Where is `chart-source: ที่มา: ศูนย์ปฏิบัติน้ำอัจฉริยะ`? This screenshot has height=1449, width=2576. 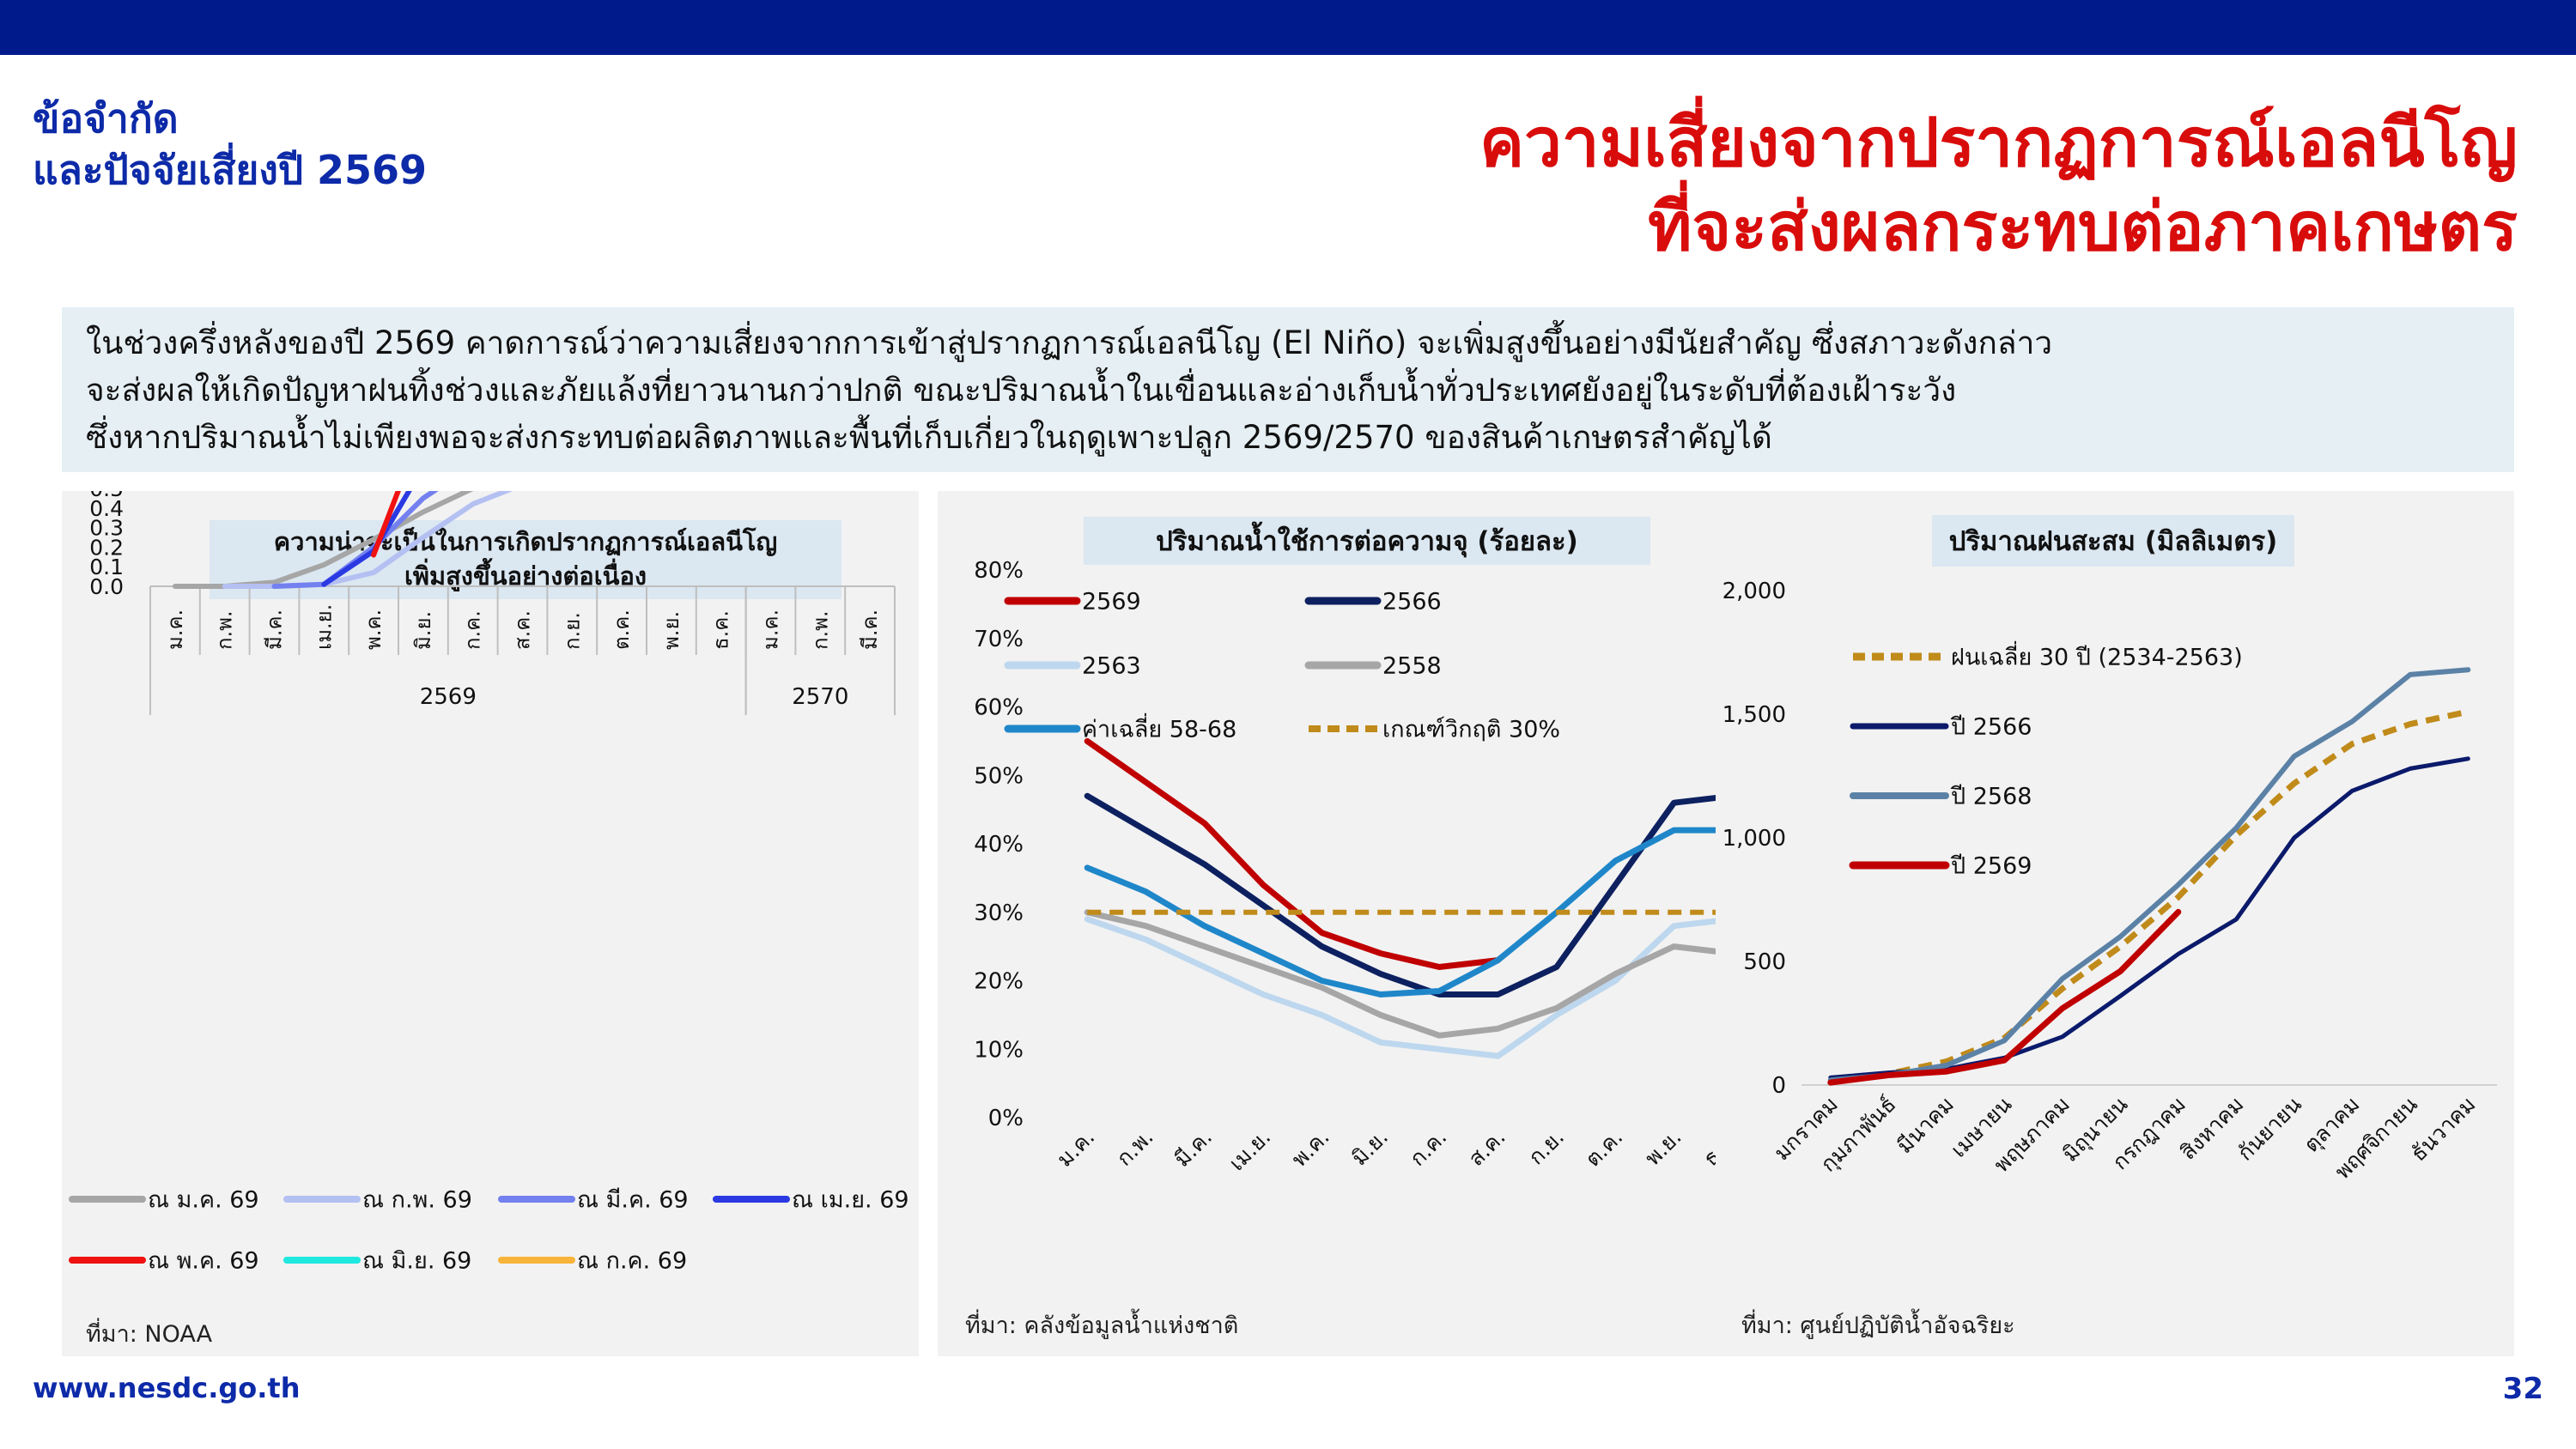 chart-source: ที่มา: ศูนย์ปฏิบัติน้ำอัจฉริยะ is located at coordinates (1878, 1326).